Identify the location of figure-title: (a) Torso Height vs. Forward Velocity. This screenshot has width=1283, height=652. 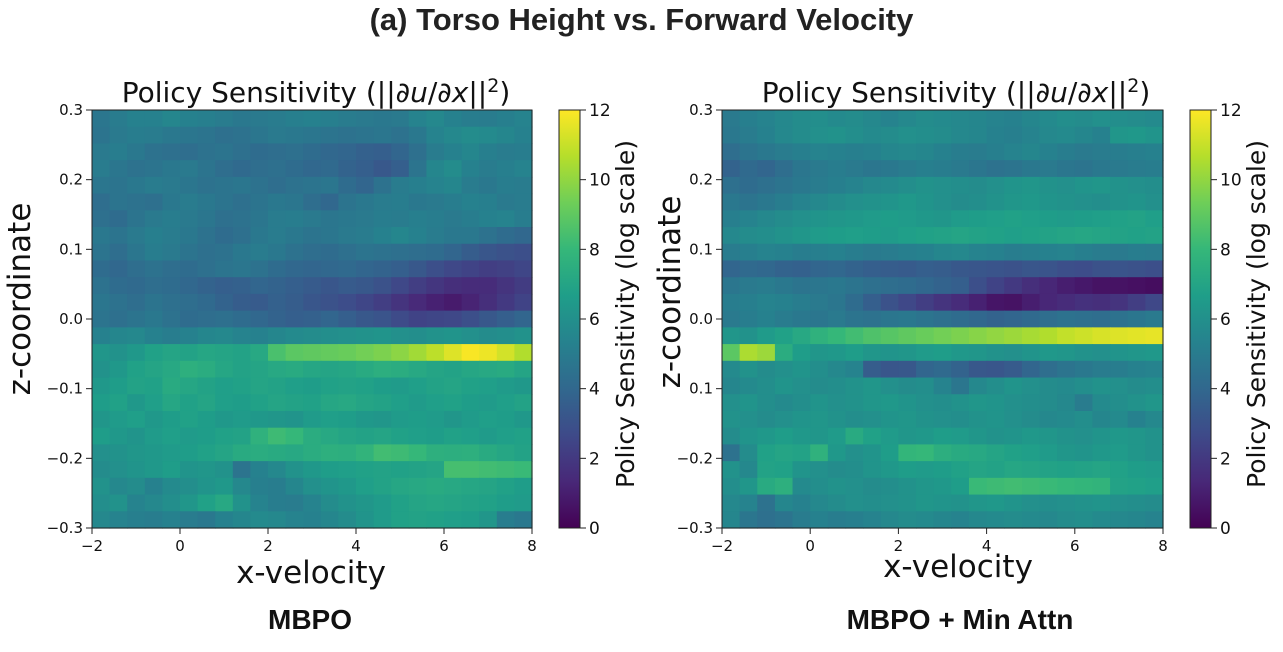
(641, 19).